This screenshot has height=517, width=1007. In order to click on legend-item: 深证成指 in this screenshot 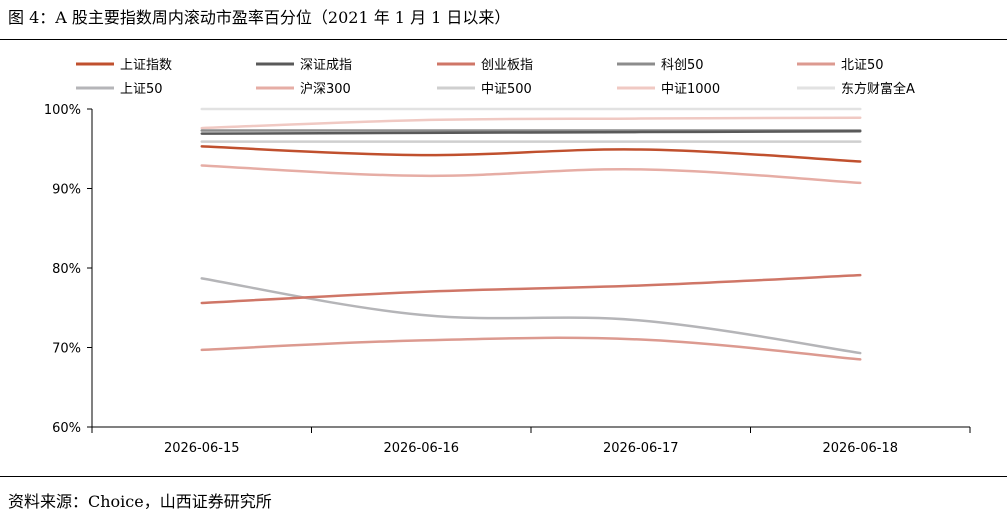, I will do `click(304, 65)`.